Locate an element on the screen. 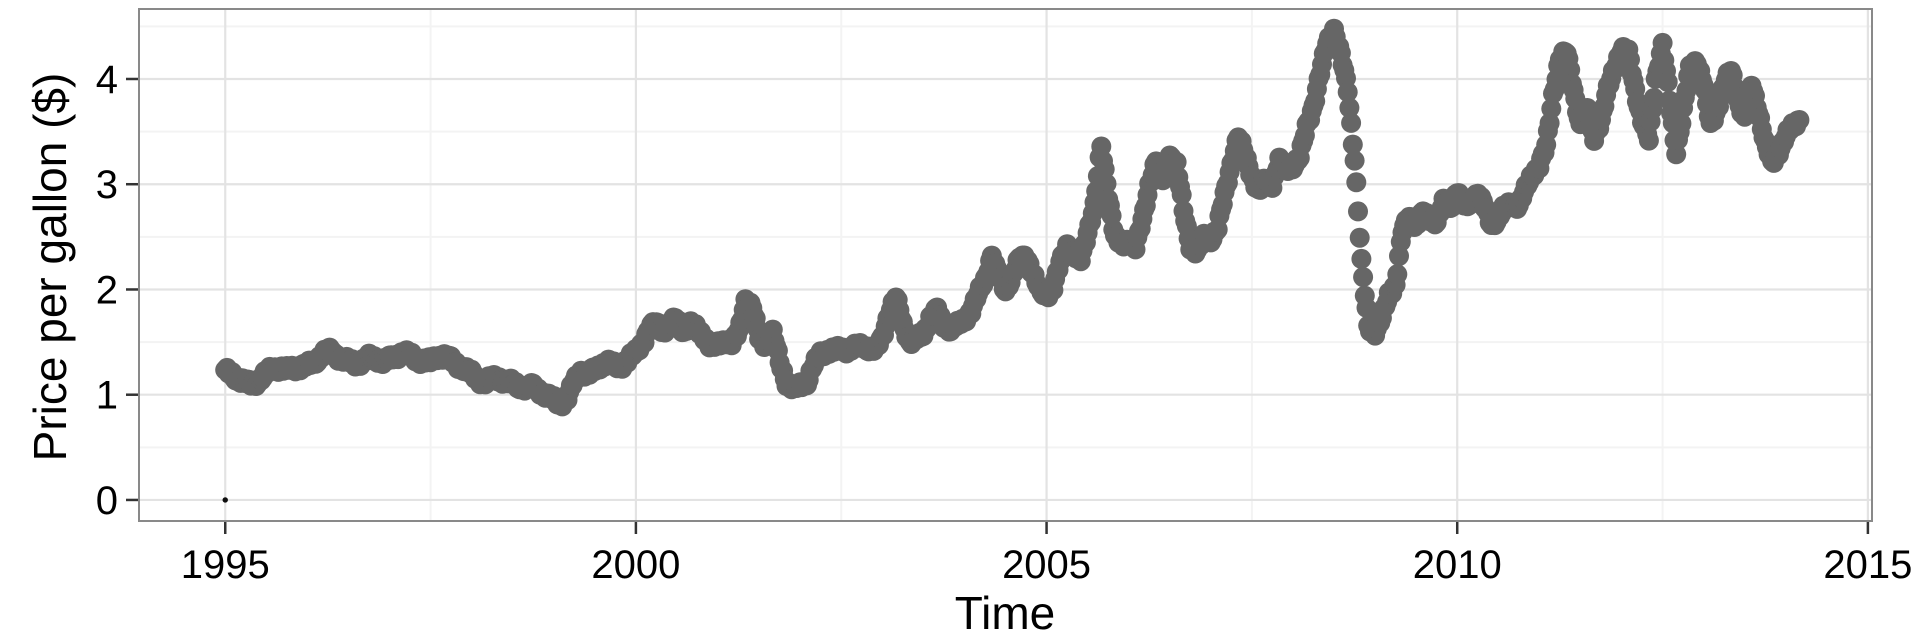 This screenshot has width=1917, height=642. x-tick-label: 2005 is located at coordinates (1046, 565).